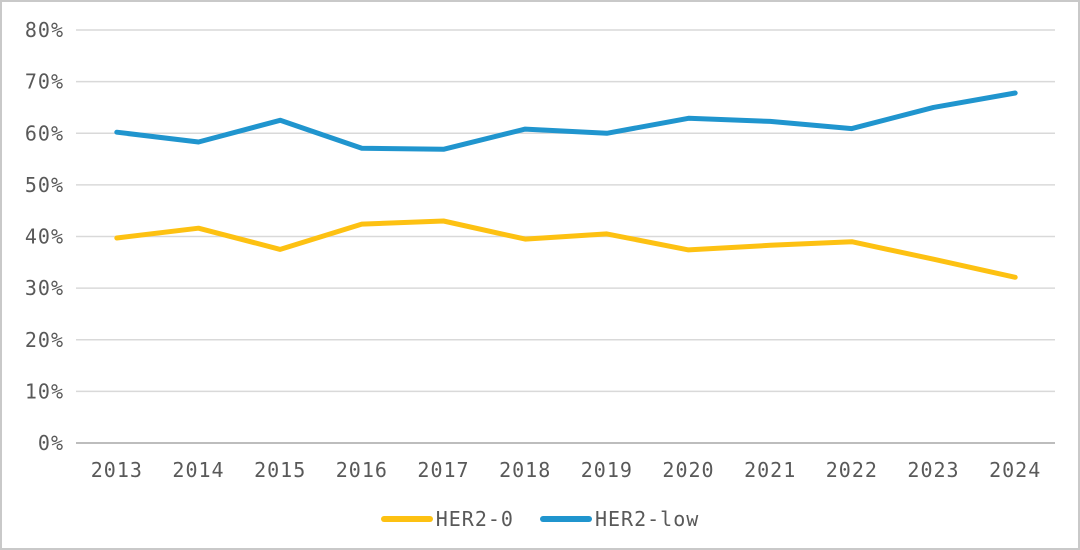 The image size is (1080, 550). What do you see at coordinates (474, 519) in the screenshot?
I see `legend-label-her2-0: HER2-0` at bounding box center [474, 519].